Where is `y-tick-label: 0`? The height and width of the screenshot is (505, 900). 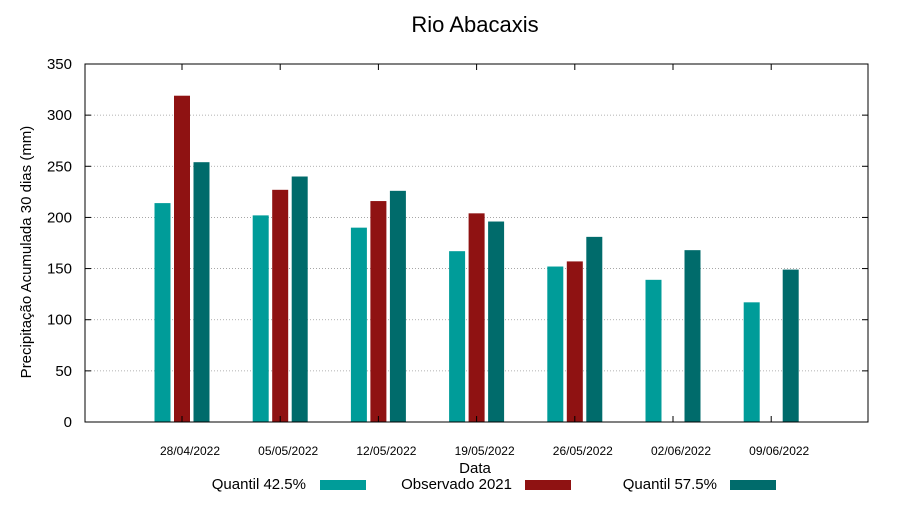 y-tick-label: 0 is located at coordinates (68, 422).